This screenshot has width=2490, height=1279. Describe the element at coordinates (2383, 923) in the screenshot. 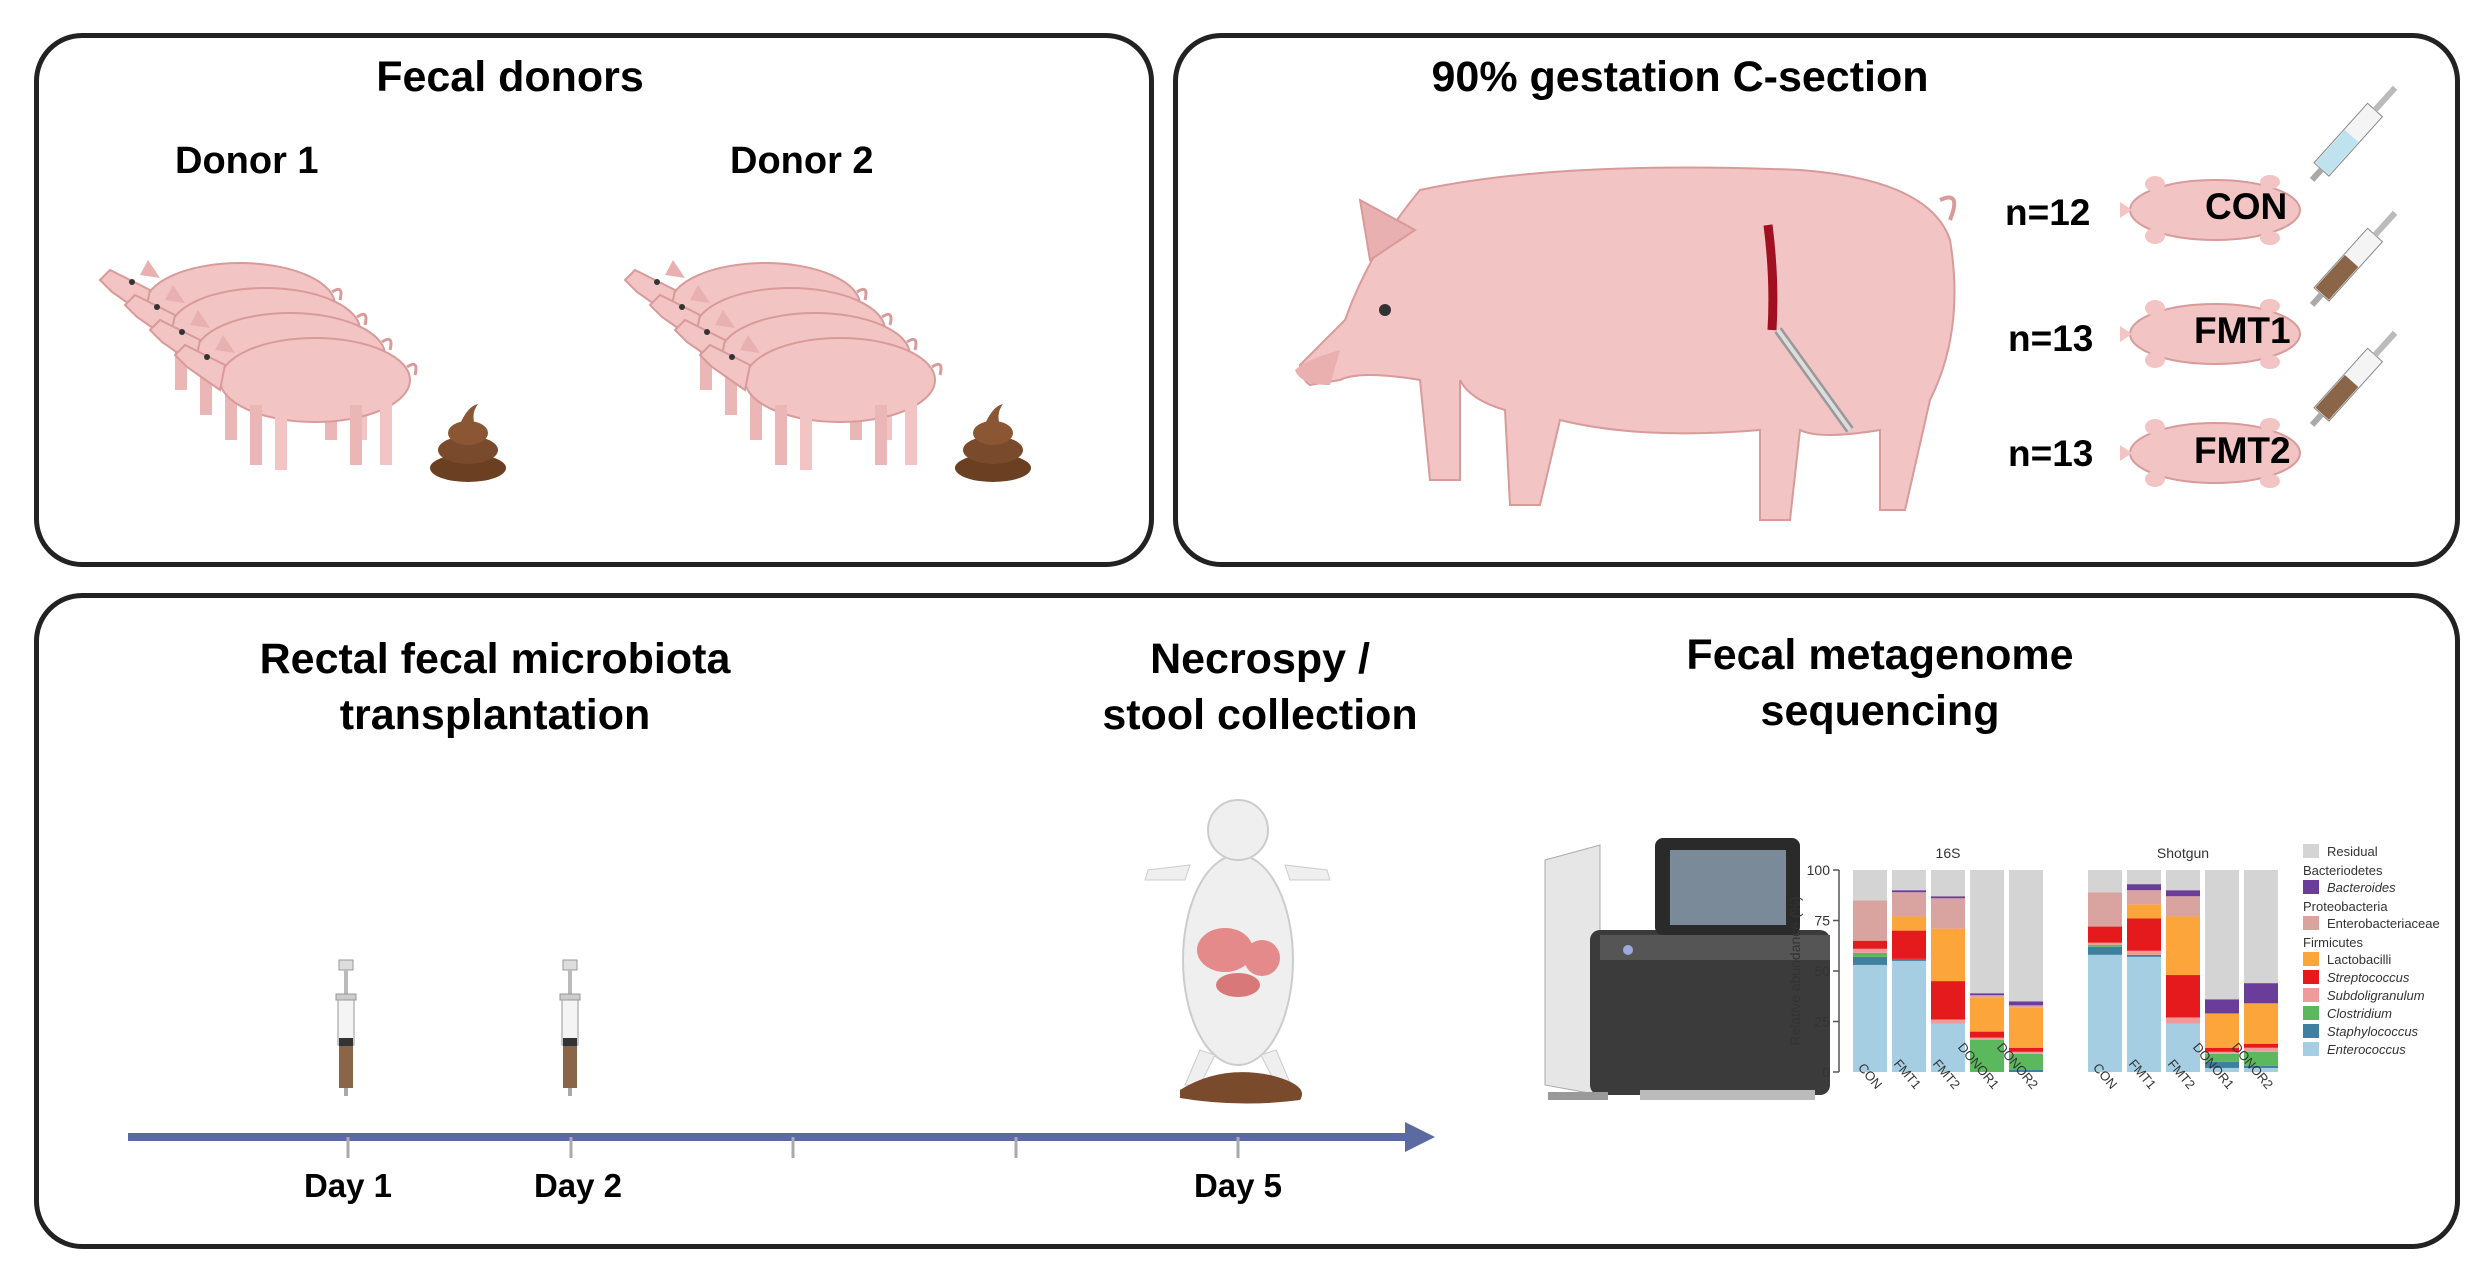

I see `legend-label-enterobacteriaceae: Enterobacteriaceae` at that location.